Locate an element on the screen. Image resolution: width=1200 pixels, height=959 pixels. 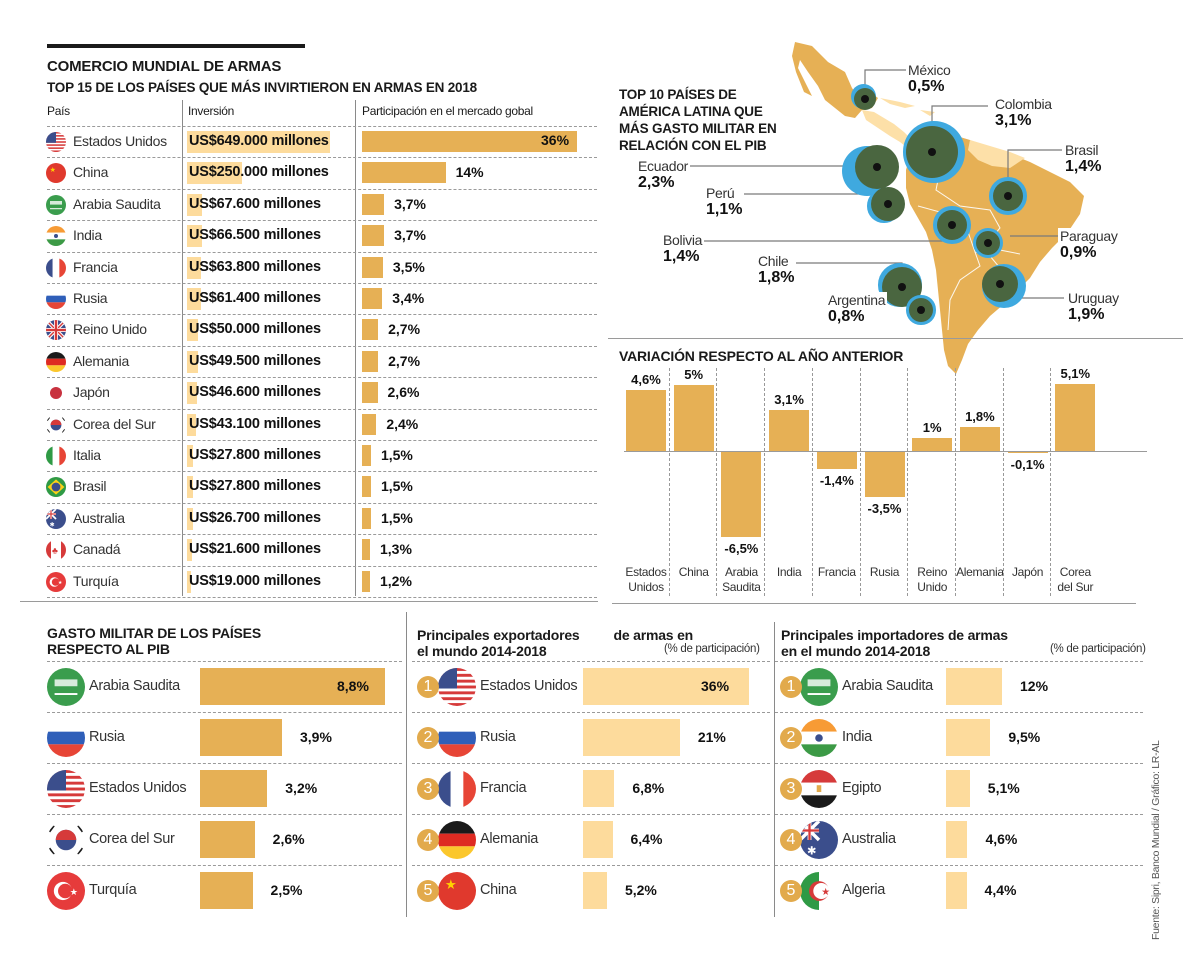
title-line: GASTO MILITAR DE LOS PAÍSES is located at coordinates (154, 633).